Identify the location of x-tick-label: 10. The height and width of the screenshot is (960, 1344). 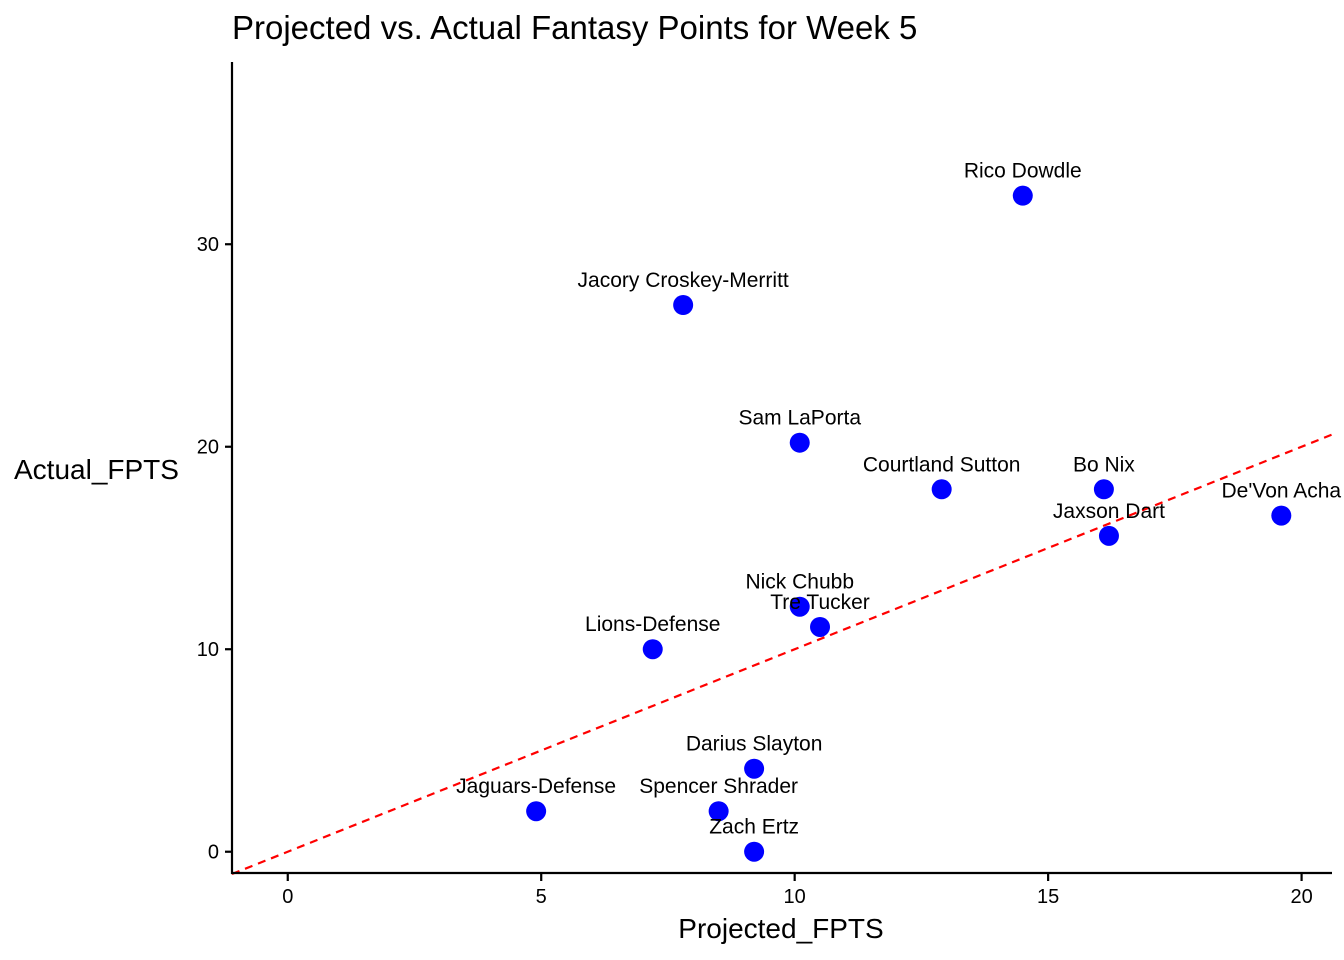
(795, 897).